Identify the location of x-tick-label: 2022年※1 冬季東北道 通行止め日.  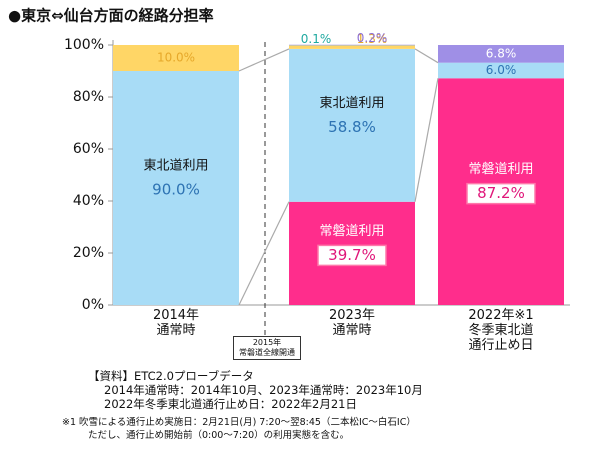
(501, 330).